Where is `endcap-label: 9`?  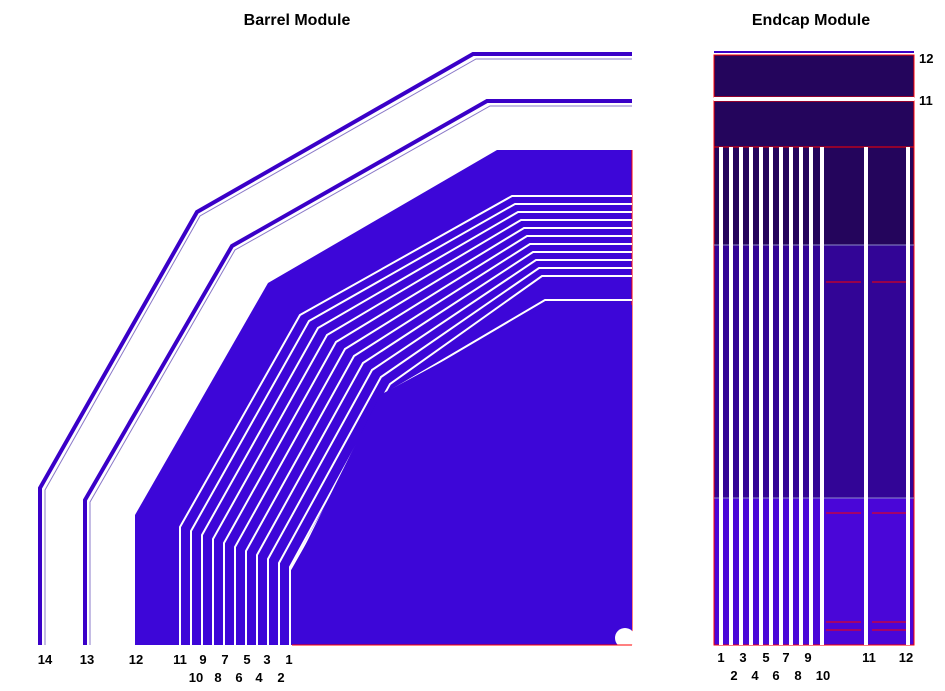 endcap-label: 9 is located at coordinates (807, 657).